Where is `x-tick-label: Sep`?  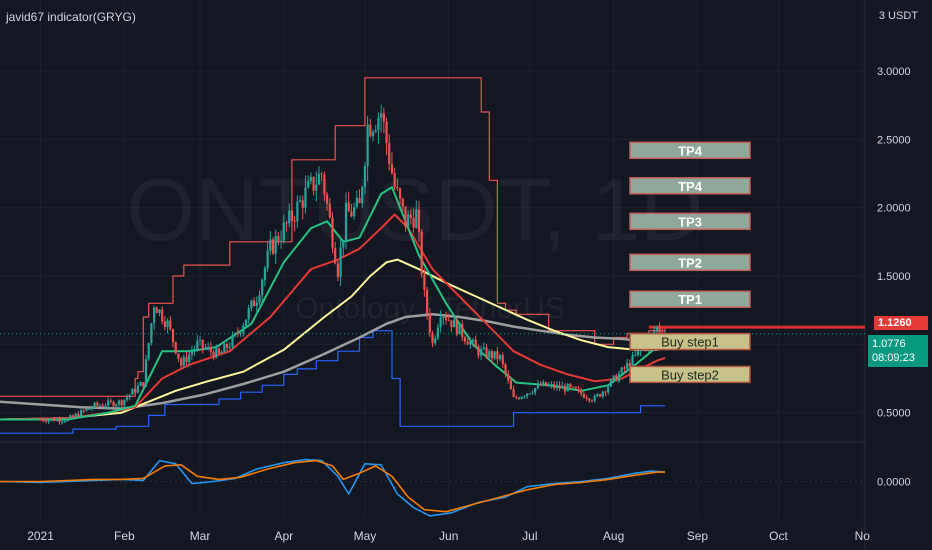 x-tick-label: Sep is located at coordinates (698, 536).